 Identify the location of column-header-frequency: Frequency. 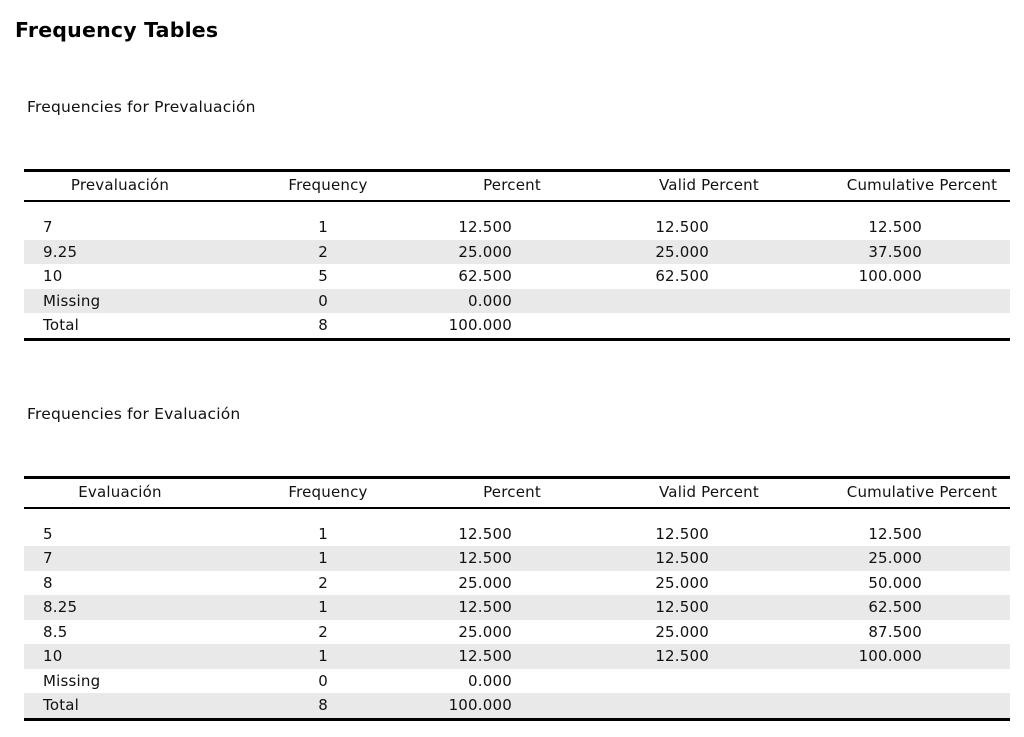
(328, 186).